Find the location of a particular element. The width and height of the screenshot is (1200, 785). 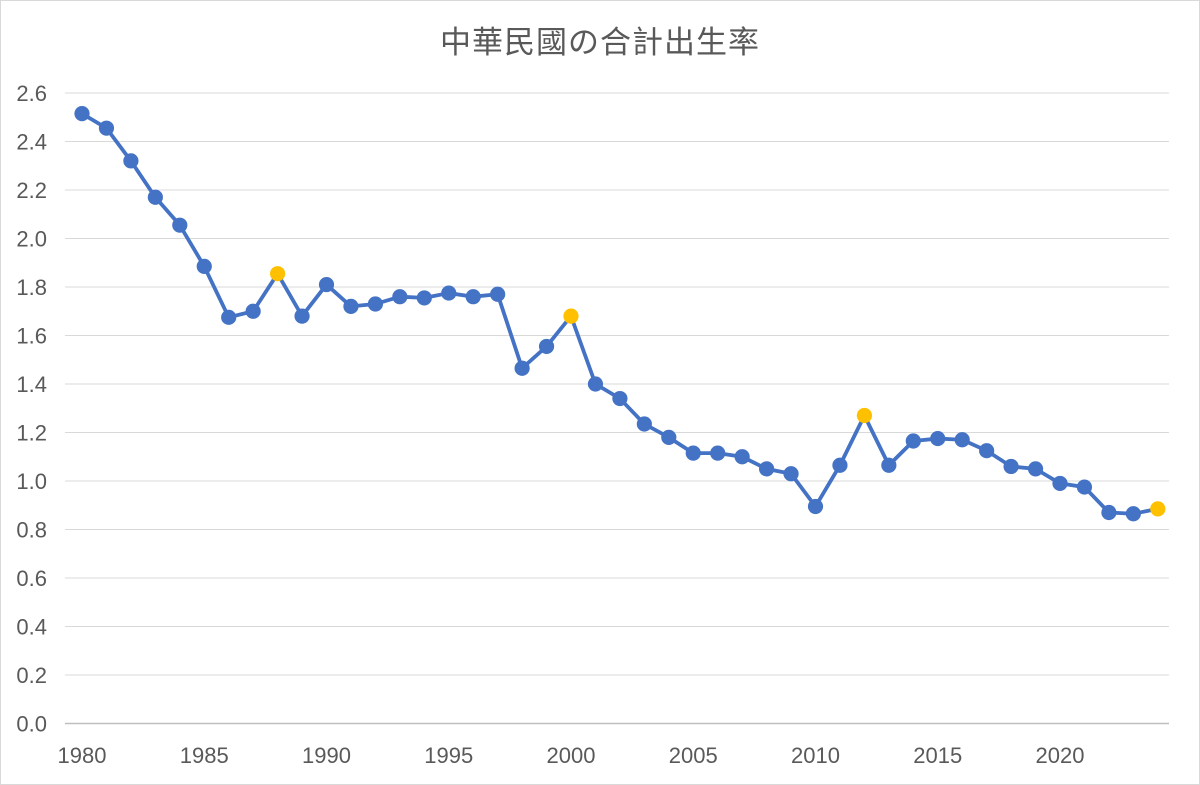

y-tick-label: 0.4 is located at coordinates (31, 627).